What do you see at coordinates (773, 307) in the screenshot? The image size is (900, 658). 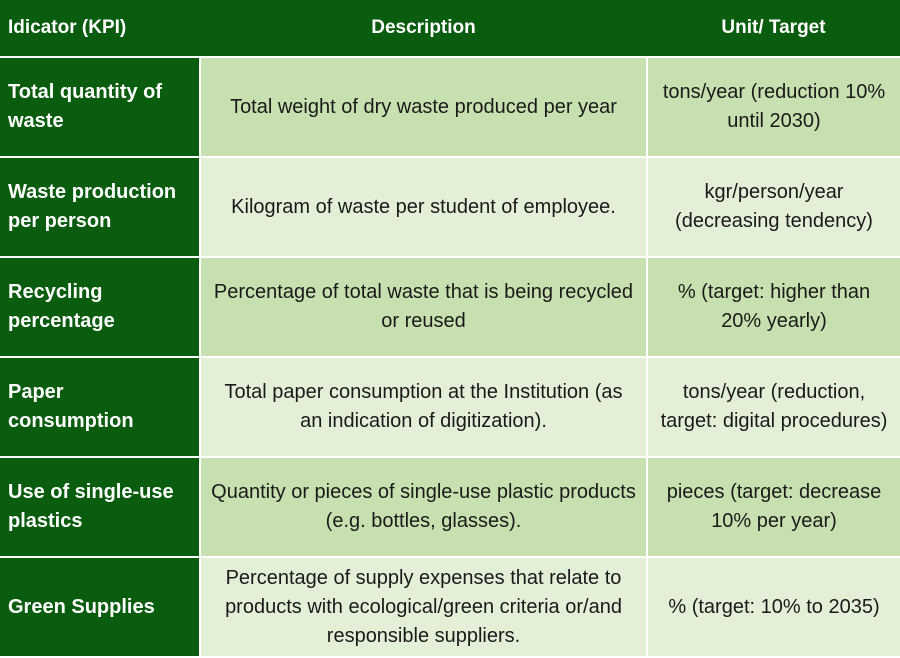 I see `unit-cell: % (target: higher than 20% yearly)` at bounding box center [773, 307].